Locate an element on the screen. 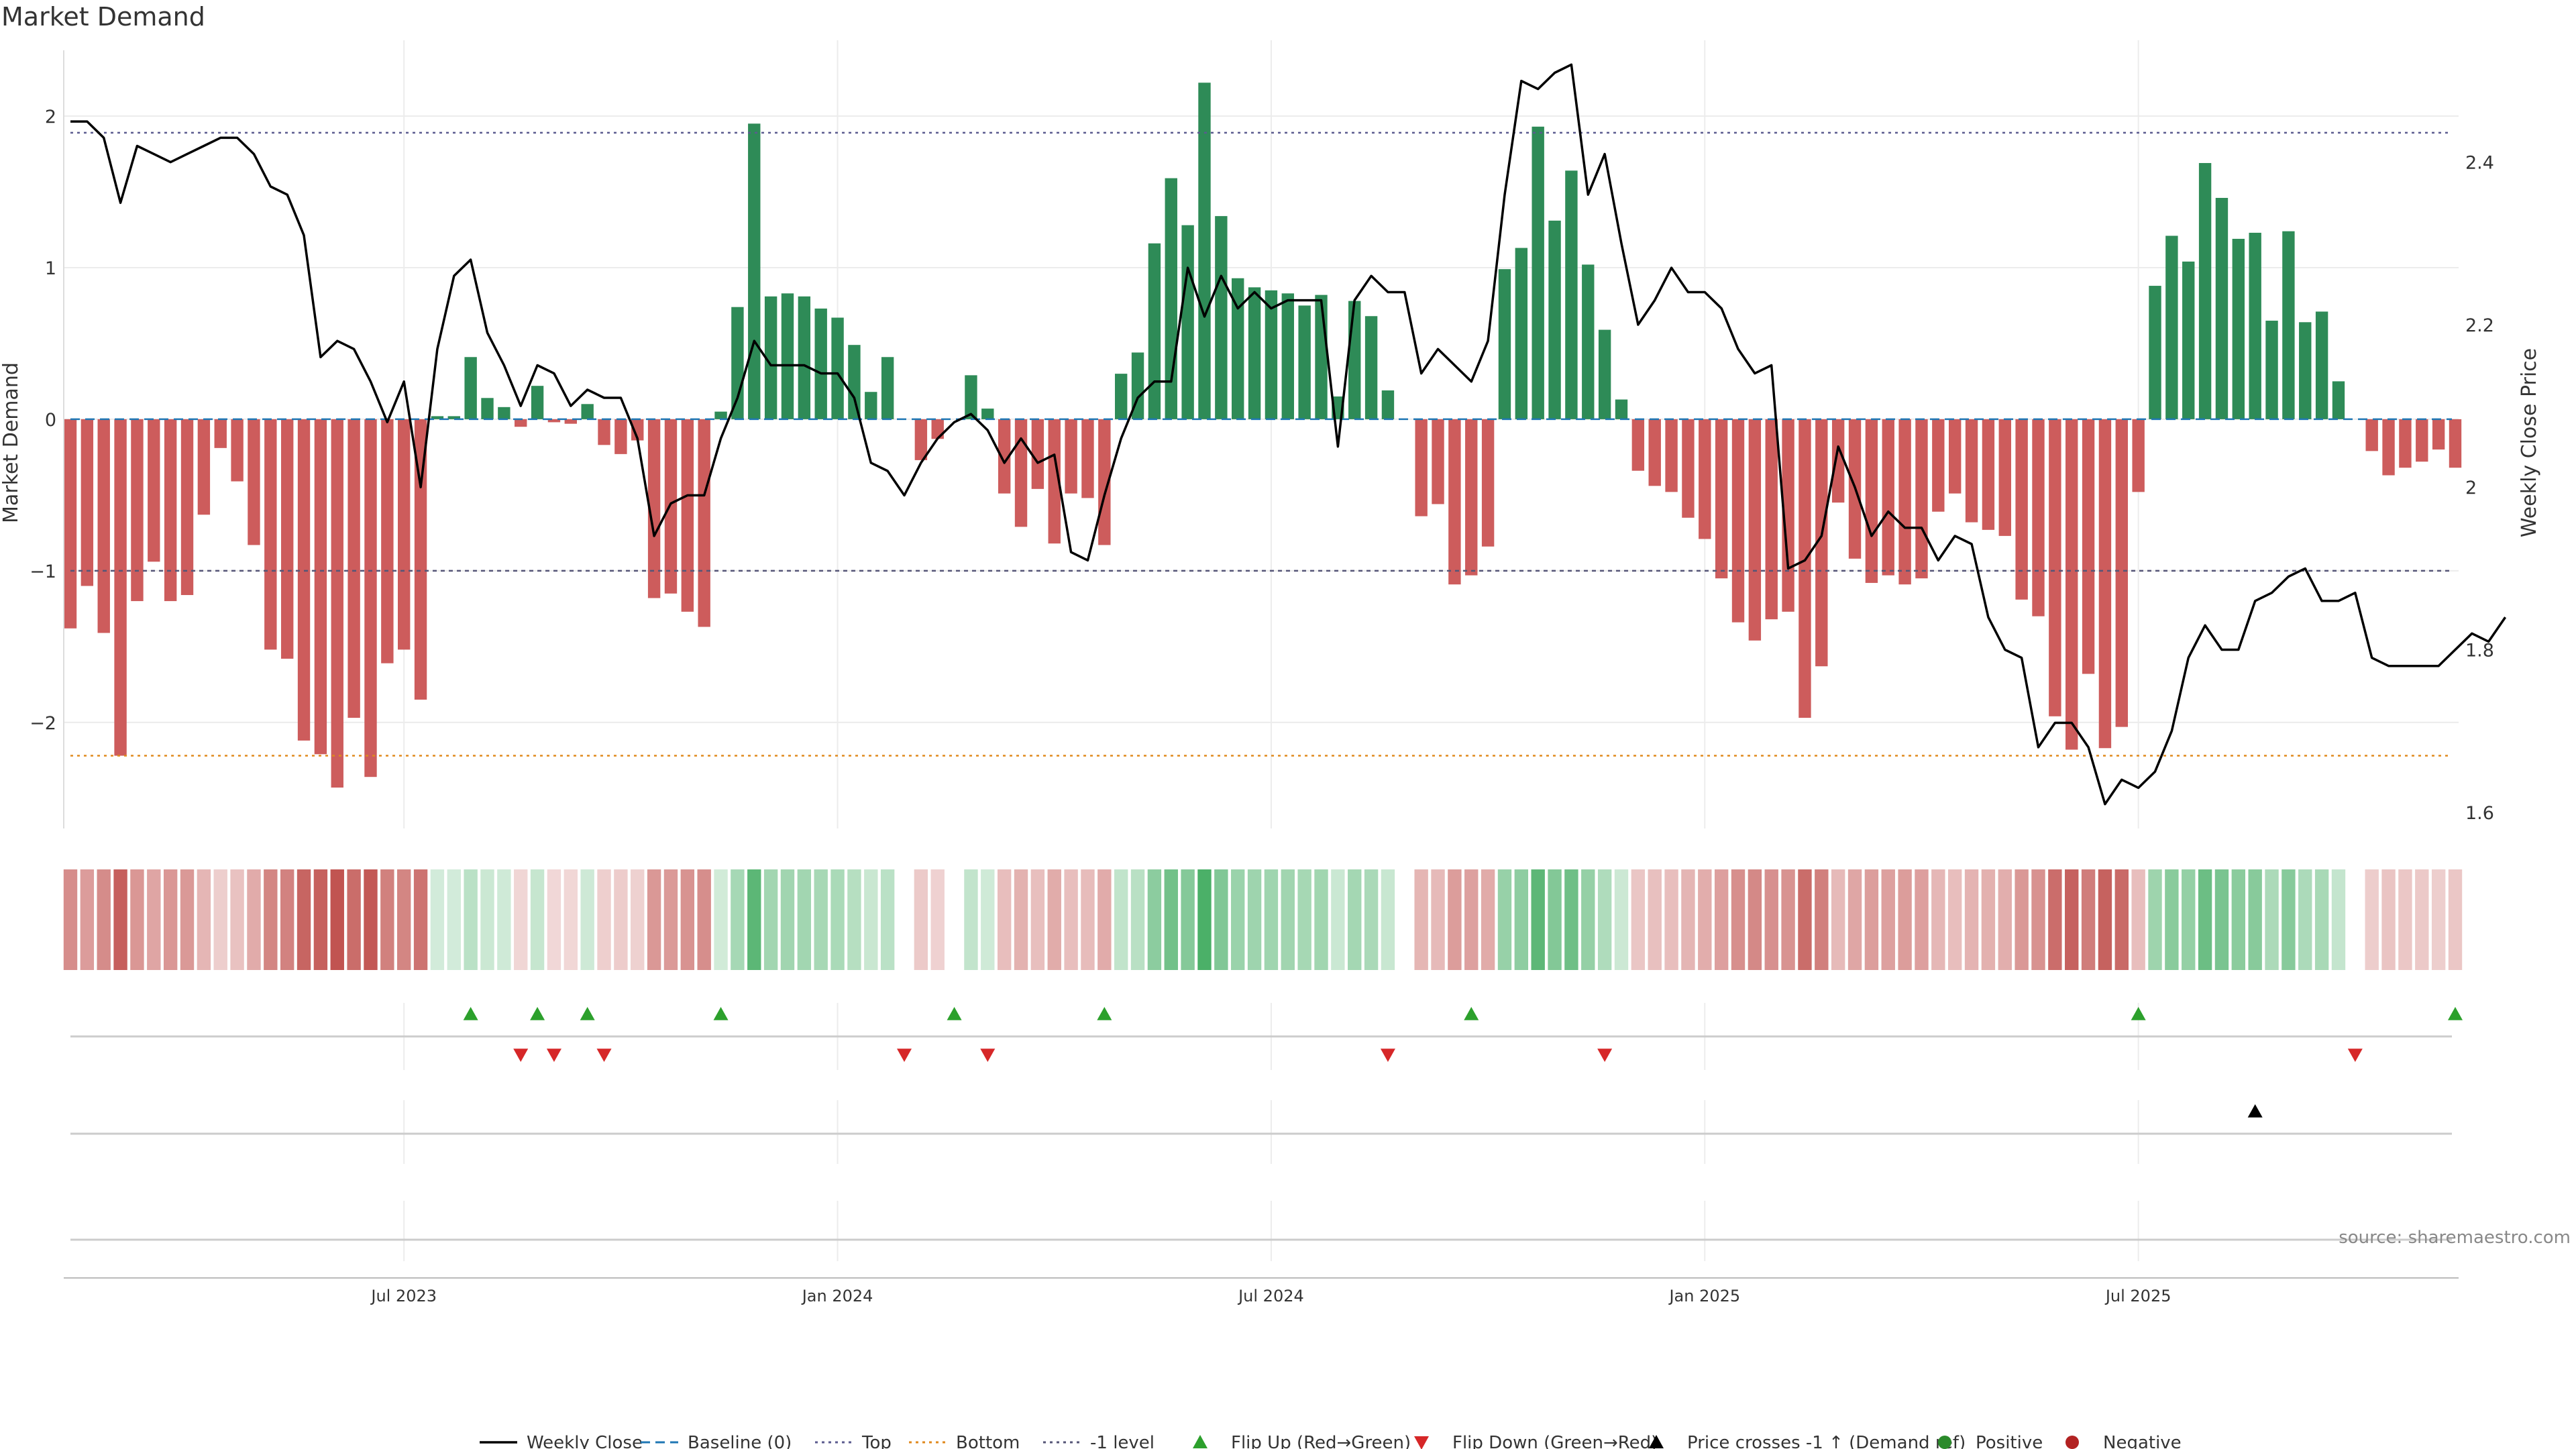 This screenshot has width=2576, height=1449. legend-swatch is located at coordinates (2072, 1442).